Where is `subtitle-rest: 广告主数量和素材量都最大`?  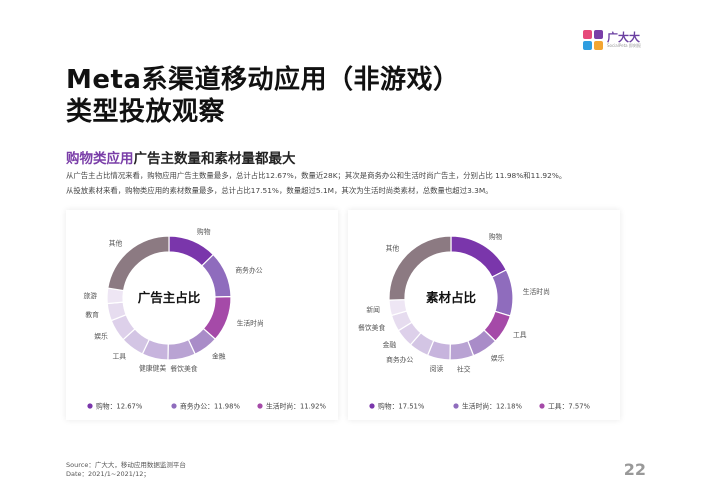
subtitle-rest: 广告主数量和素材量都最大 is located at coordinates (214, 159).